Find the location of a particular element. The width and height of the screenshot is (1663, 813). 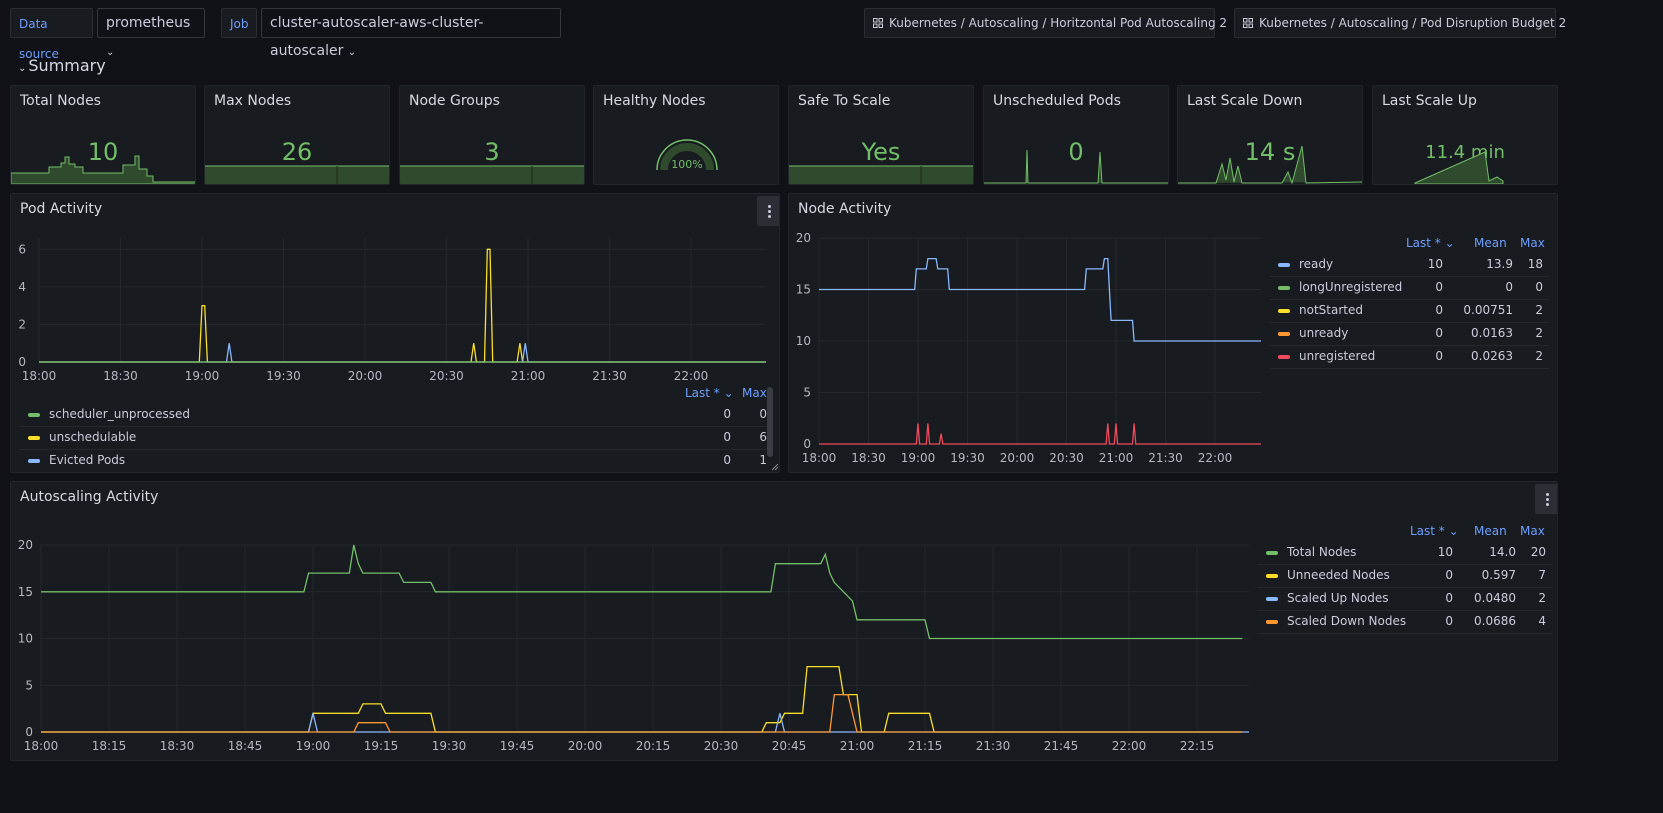

x-tick-label: 18:30 is located at coordinates (868, 458).